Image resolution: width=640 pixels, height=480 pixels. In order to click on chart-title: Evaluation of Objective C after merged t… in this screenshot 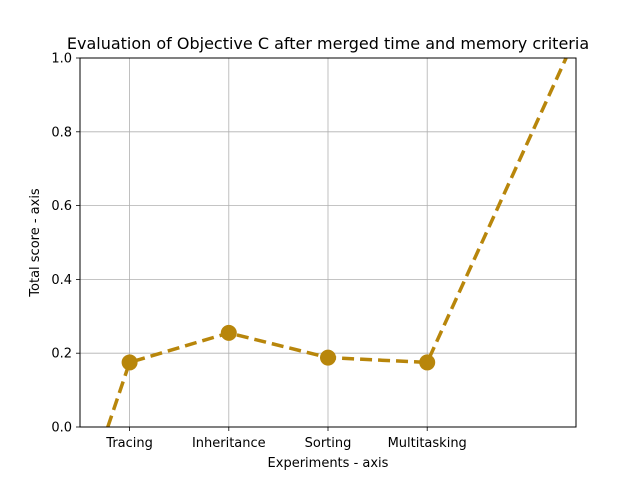, I will do `click(328, 43)`.